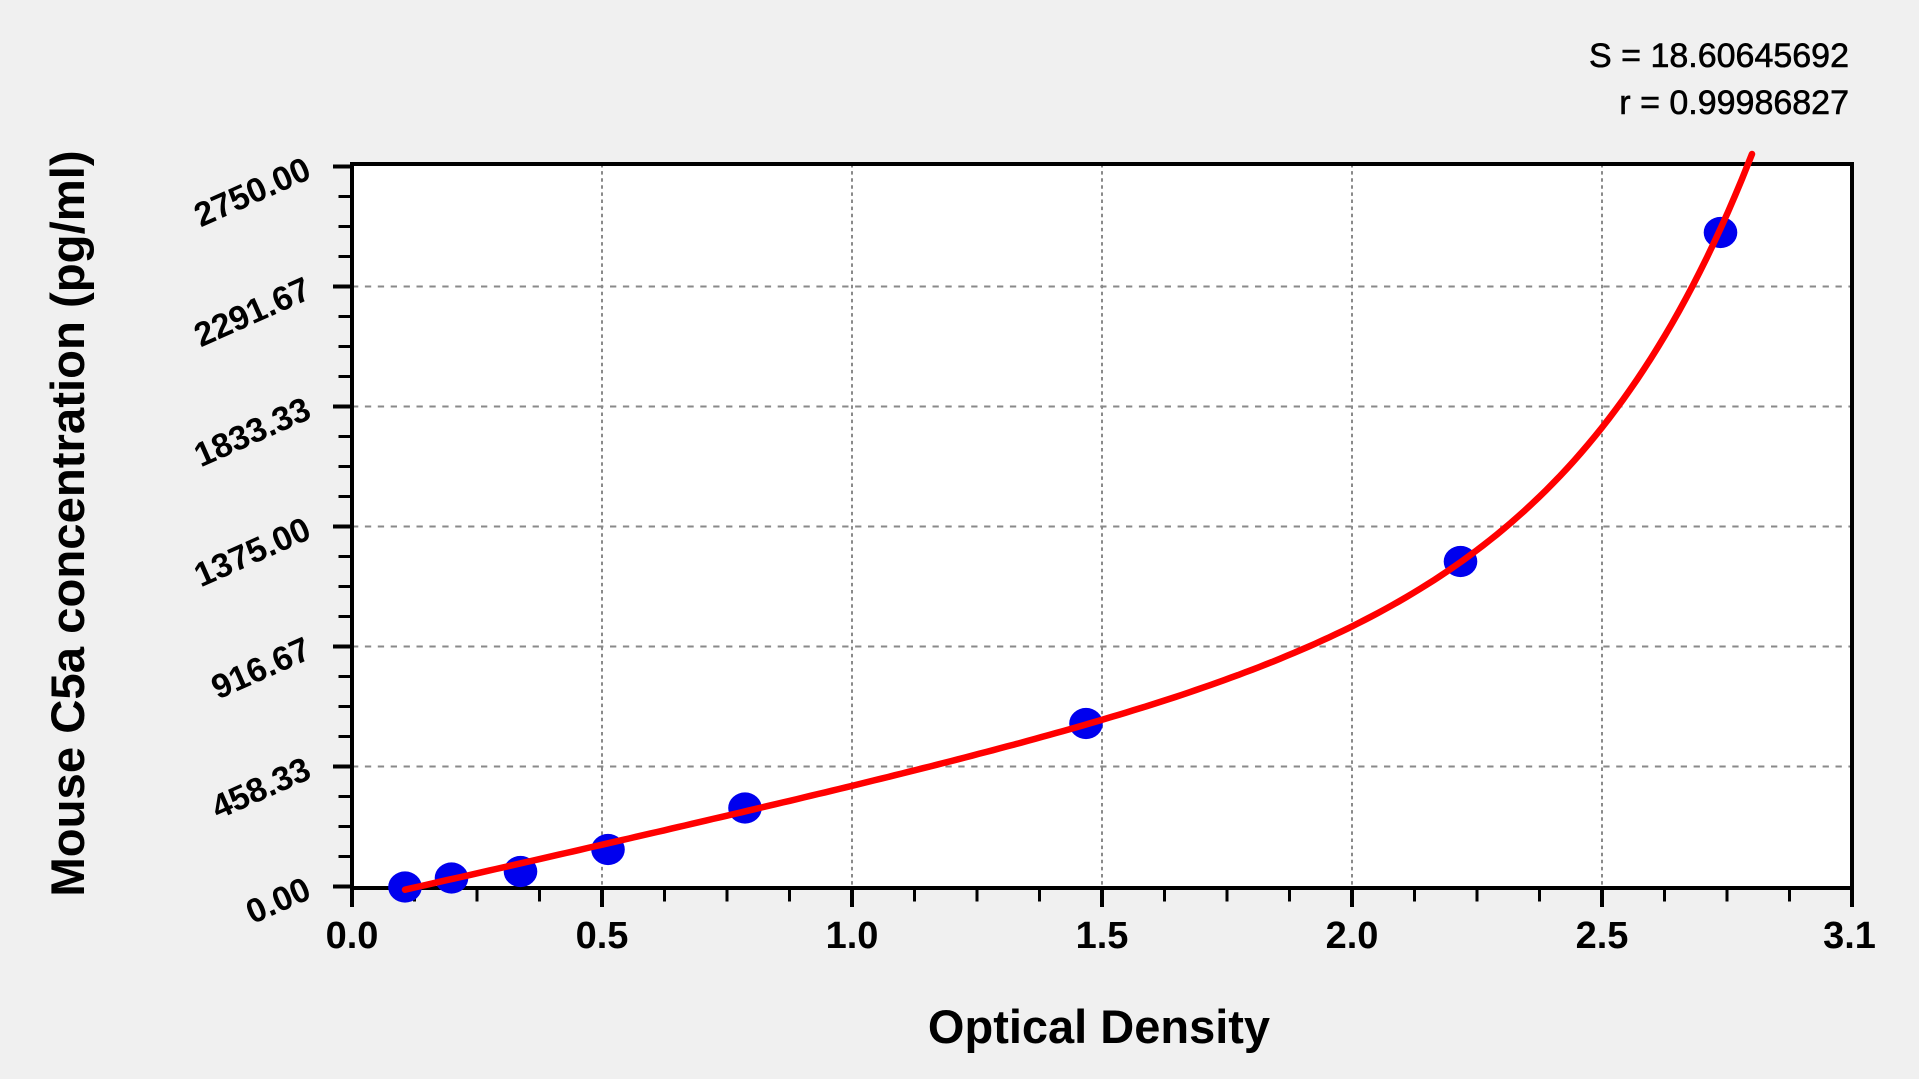 The height and width of the screenshot is (1079, 1919). What do you see at coordinates (1099, 1026) in the screenshot?
I see `svg-text: Optical Density` at bounding box center [1099, 1026].